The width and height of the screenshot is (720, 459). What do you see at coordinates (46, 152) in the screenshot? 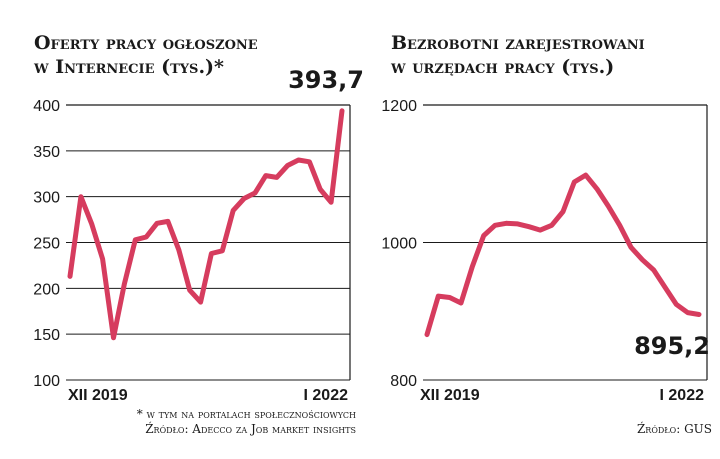
I see `y-tick-label: 350` at bounding box center [46, 152].